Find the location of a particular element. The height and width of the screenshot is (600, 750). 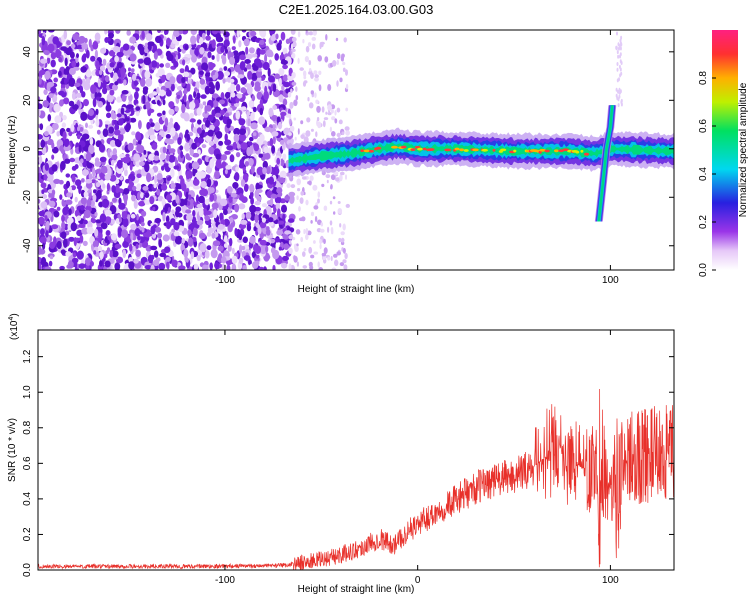

x-tick-label: 0 is located at coordinates (418, 580).